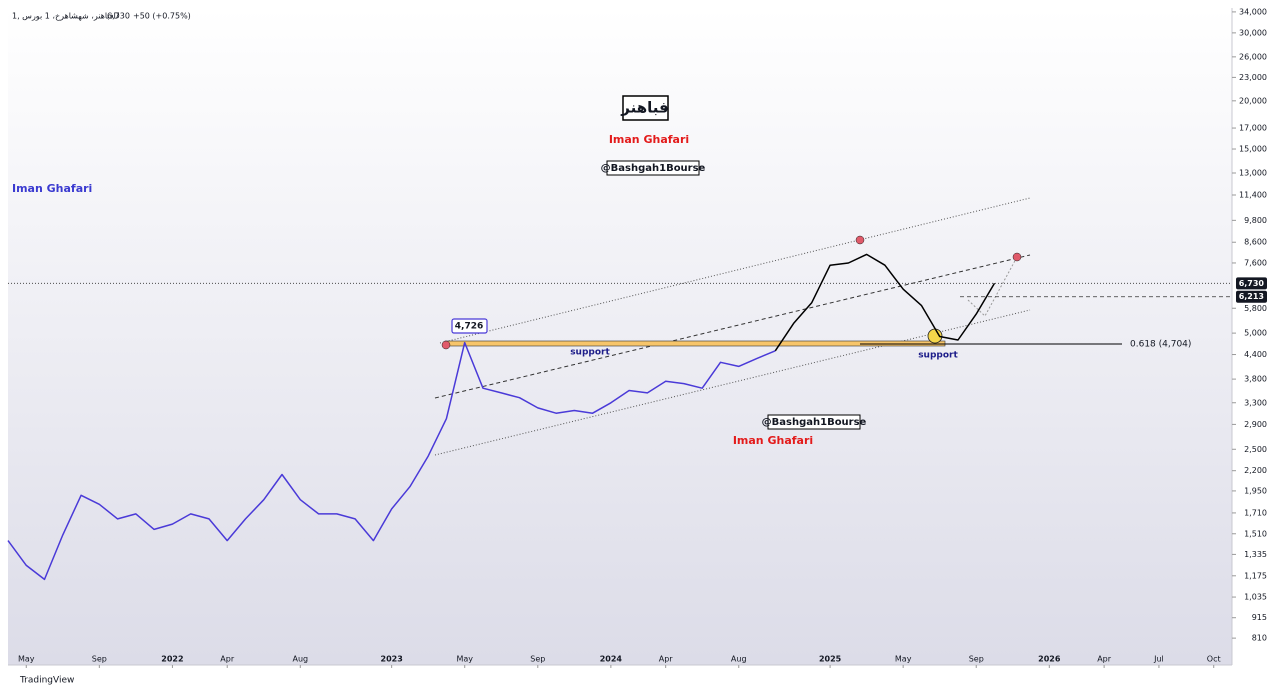  I want to click on projection, so click(992, 286).